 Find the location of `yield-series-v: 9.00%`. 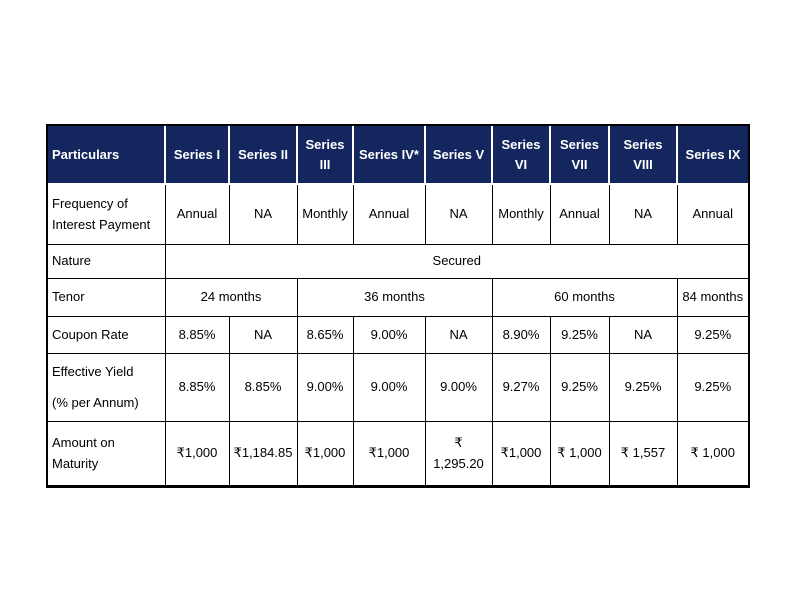

yield-series-v: 9.00% is located at coordinates (458, 387).